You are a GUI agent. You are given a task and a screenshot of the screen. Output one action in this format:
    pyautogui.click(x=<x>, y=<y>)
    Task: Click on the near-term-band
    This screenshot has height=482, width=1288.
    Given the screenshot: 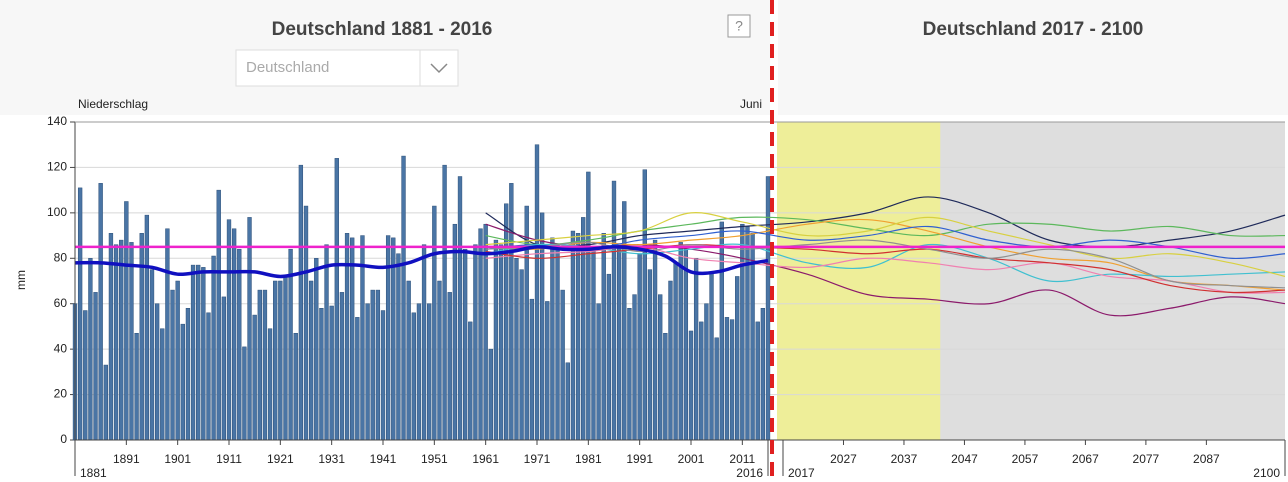 What is the action you would take?
    pyautogui.click(x=859, y=281)
    